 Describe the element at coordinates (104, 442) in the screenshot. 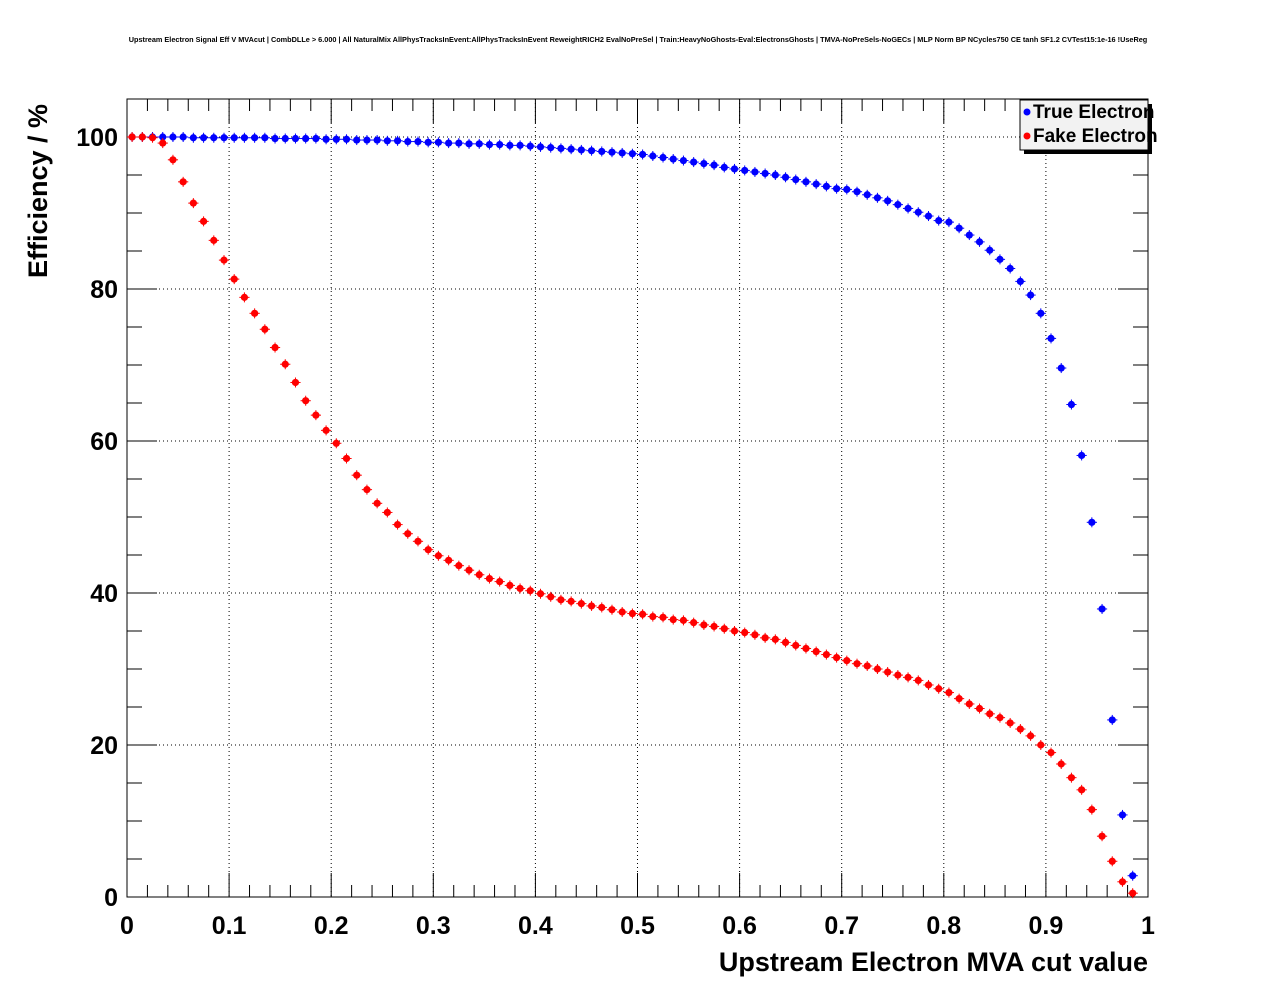

I see `y-tick-label: 60` at that location.